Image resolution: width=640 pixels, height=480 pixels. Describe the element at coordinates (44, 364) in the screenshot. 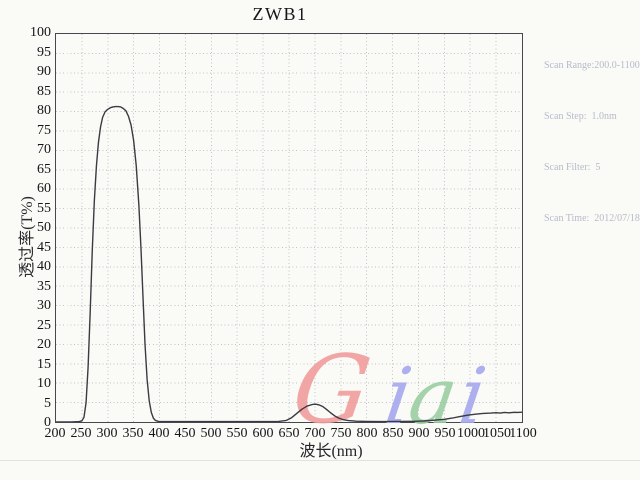

I see `y-tick-label: 15` at that location.